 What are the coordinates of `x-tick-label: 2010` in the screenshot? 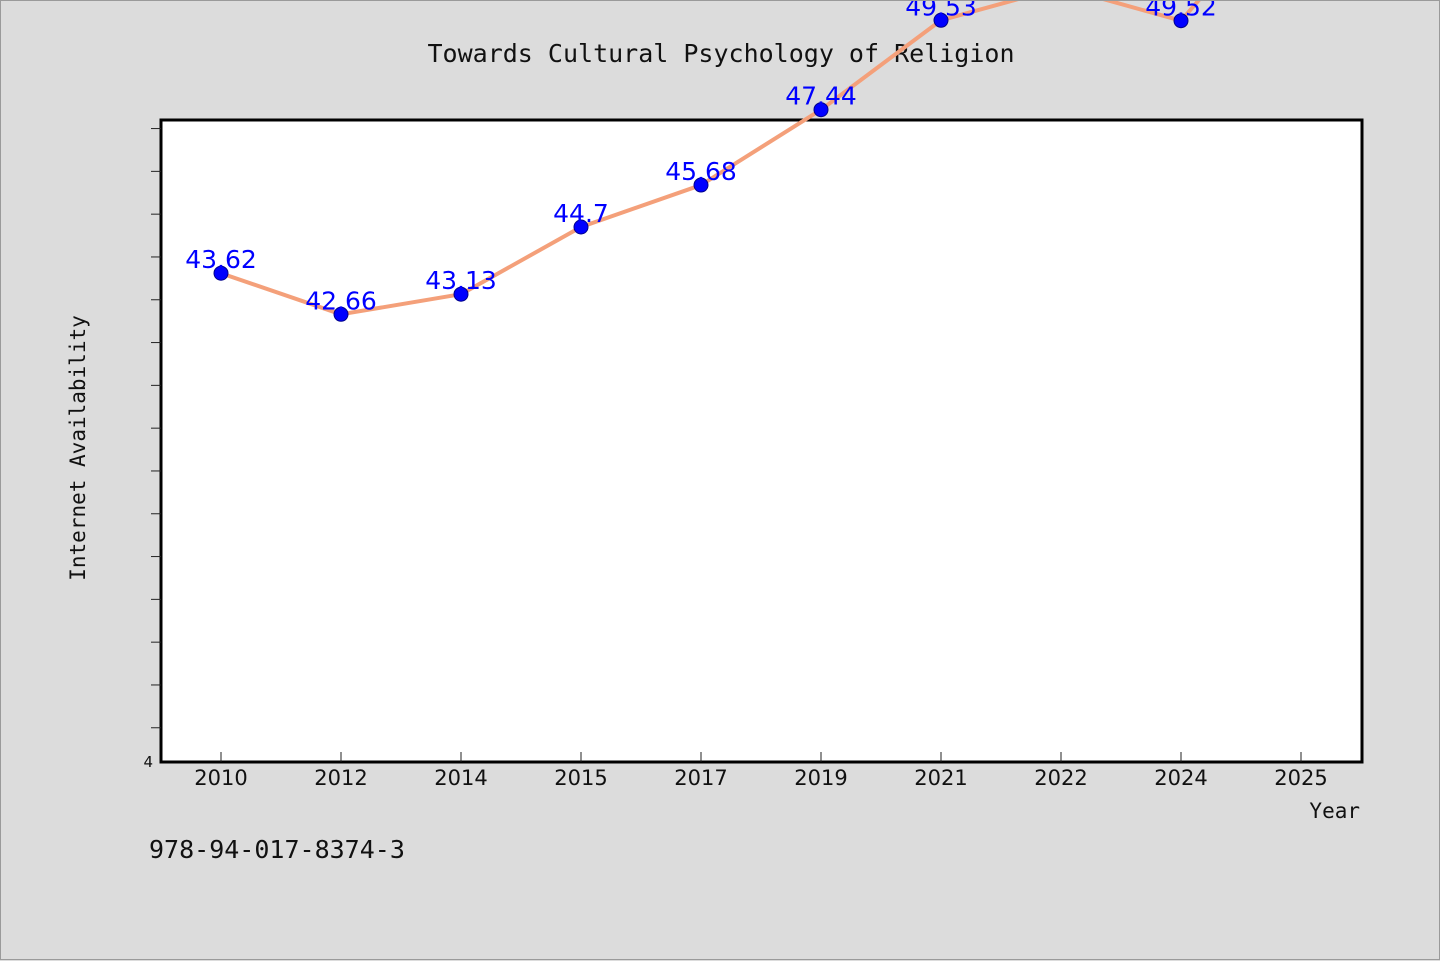 It's located at (220, 778).